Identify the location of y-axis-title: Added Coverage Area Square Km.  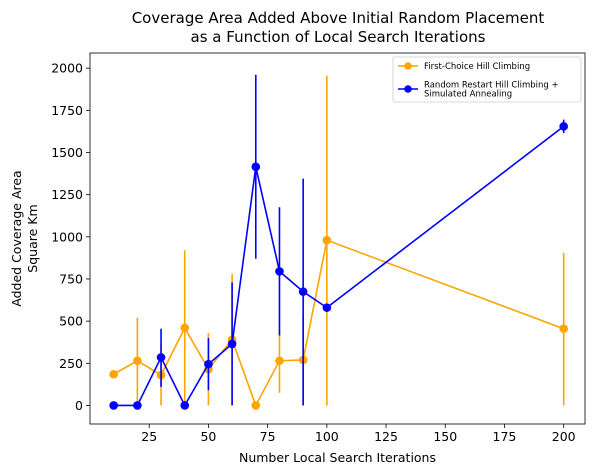
(24, 238).